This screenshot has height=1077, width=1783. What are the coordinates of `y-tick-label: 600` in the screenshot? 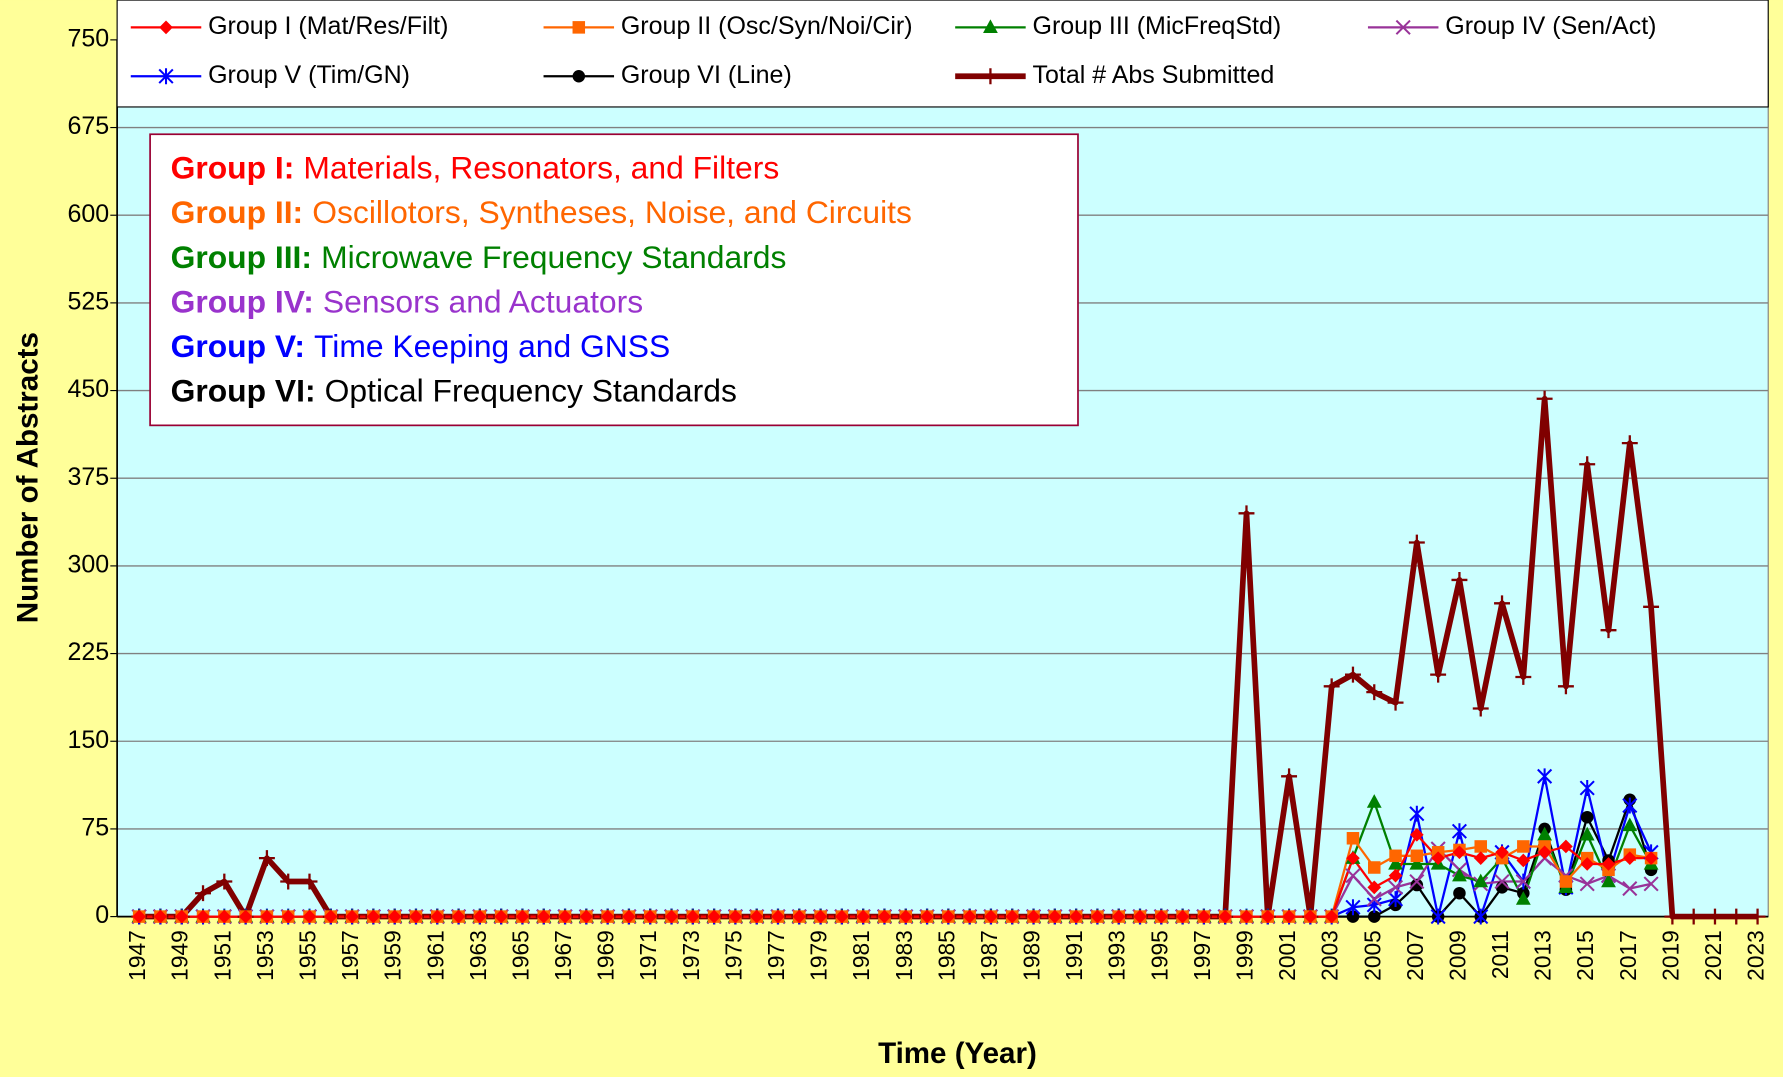 It's located at (88, 214).